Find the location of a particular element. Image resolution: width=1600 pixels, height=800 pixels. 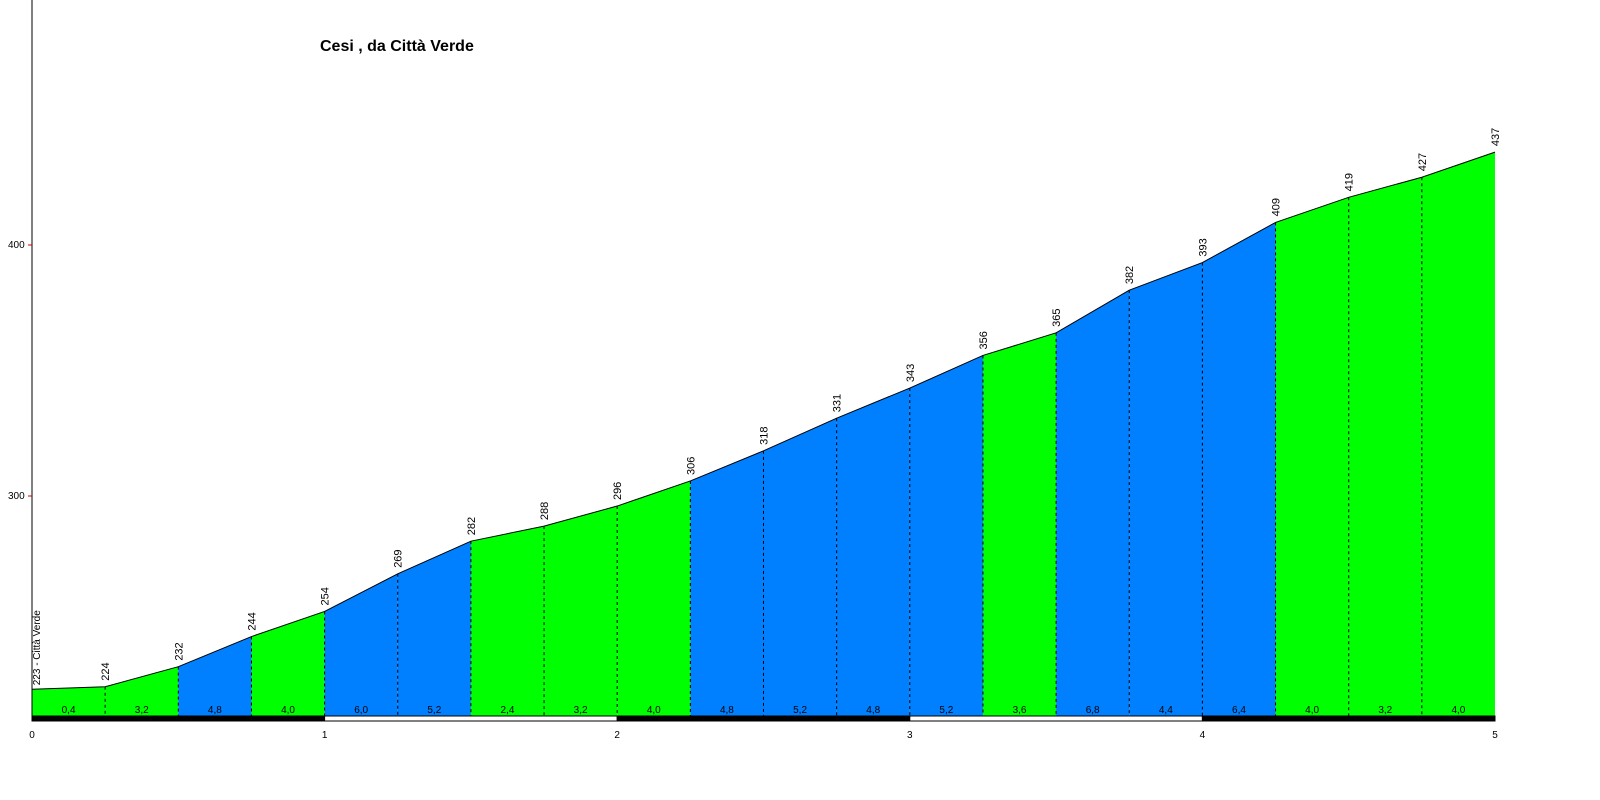

elevation-label: 343 is located at coordinates (911, 373).